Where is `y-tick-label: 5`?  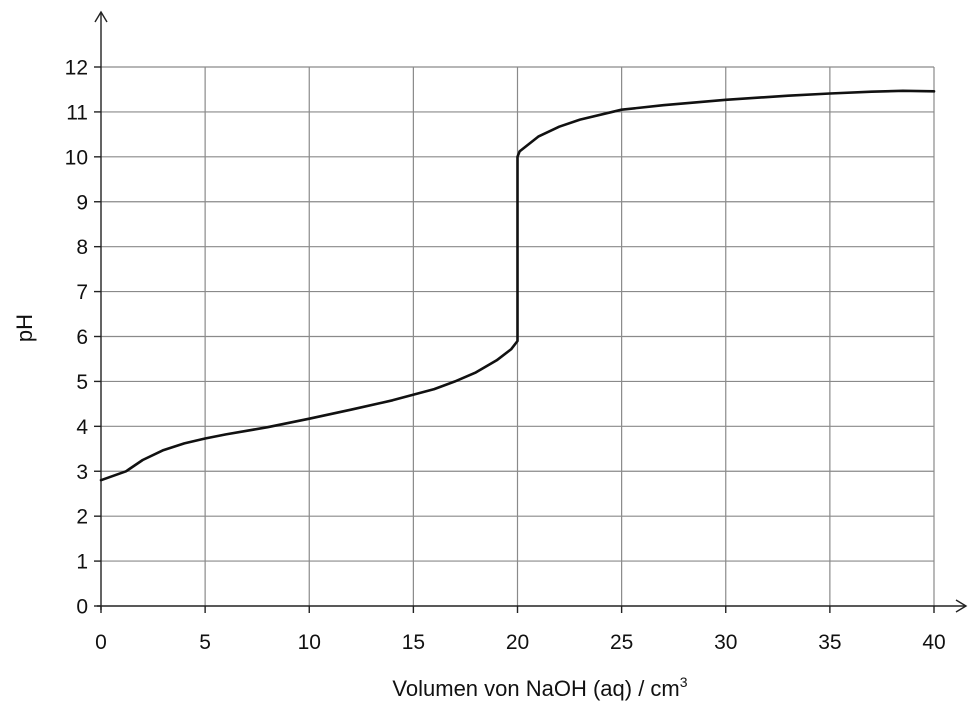
y-tick-label: 5 is located at coordinates (82, 382).